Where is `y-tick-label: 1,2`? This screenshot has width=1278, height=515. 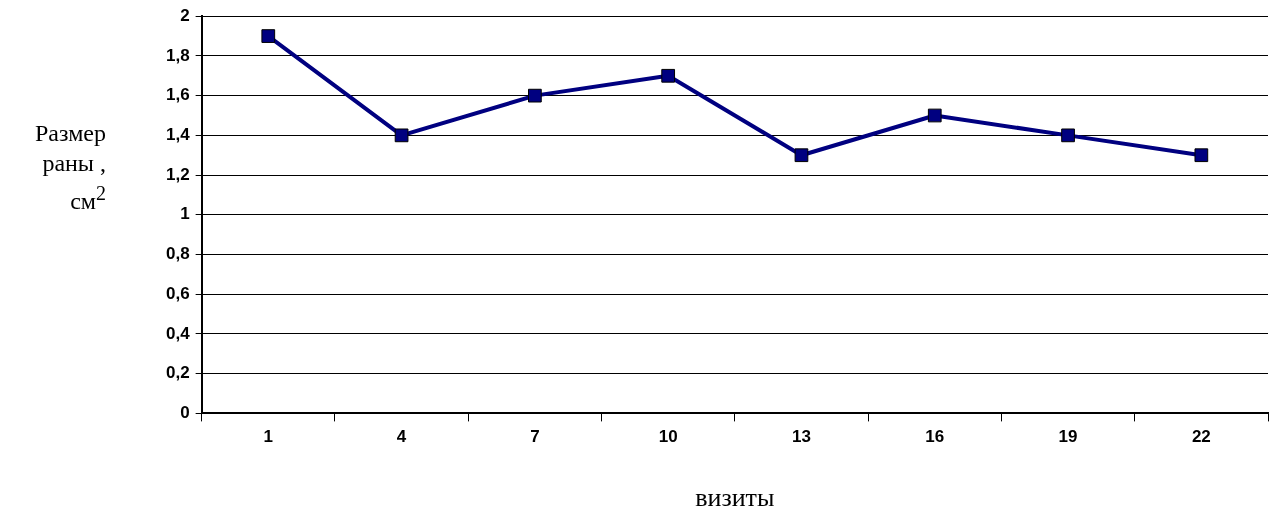
y-tick-label: 1,2 is located at coordinates (177, 174).